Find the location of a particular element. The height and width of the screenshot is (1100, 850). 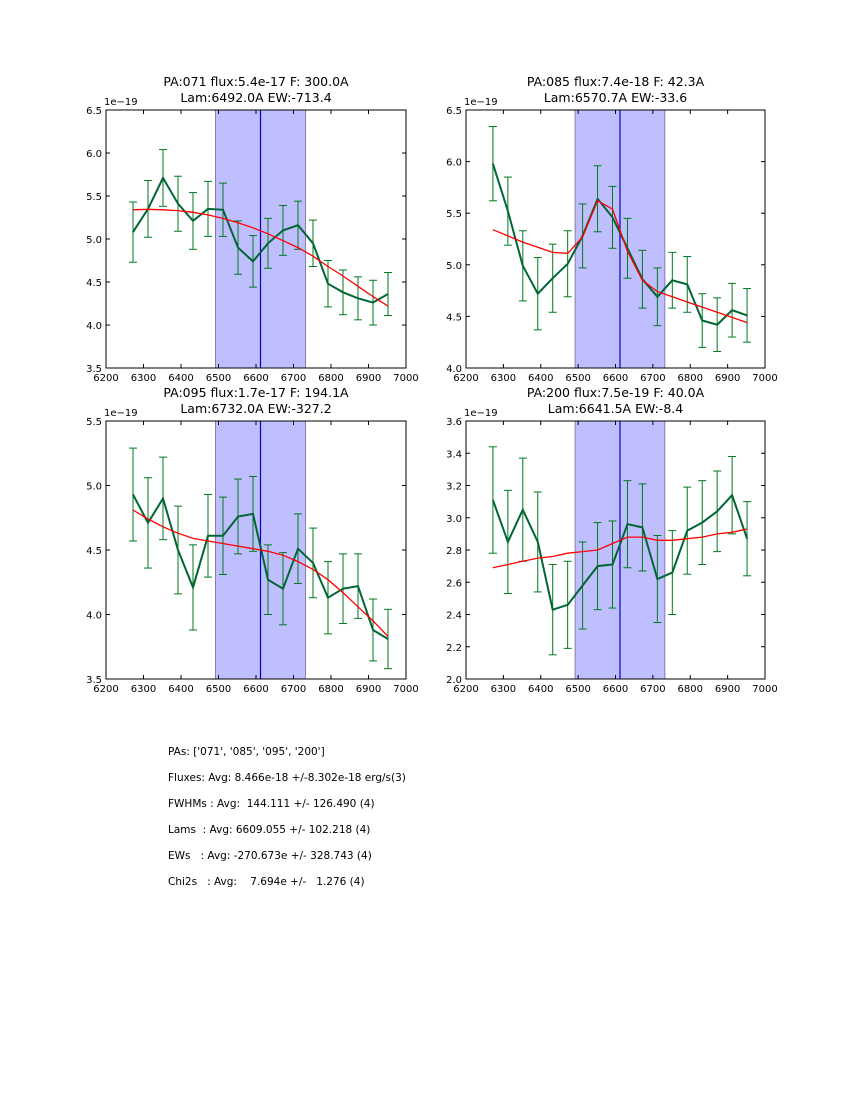

chart-title-line: PA:200 flux:7.5e-19 F: 40.0A is located at coordinates (616, 392).